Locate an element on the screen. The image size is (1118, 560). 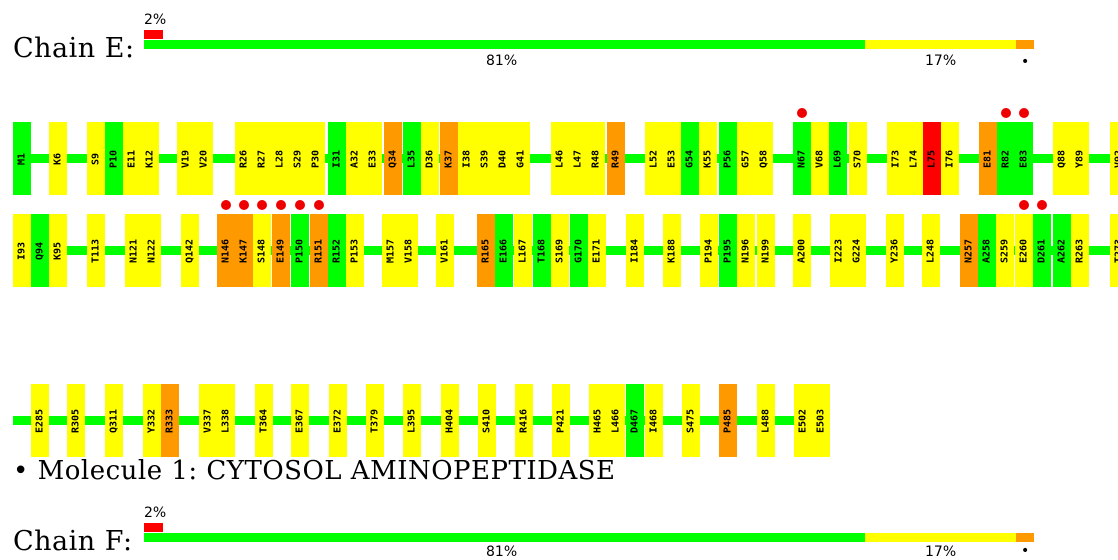
residue-E285: E285 is located at coordinates (40, 420).